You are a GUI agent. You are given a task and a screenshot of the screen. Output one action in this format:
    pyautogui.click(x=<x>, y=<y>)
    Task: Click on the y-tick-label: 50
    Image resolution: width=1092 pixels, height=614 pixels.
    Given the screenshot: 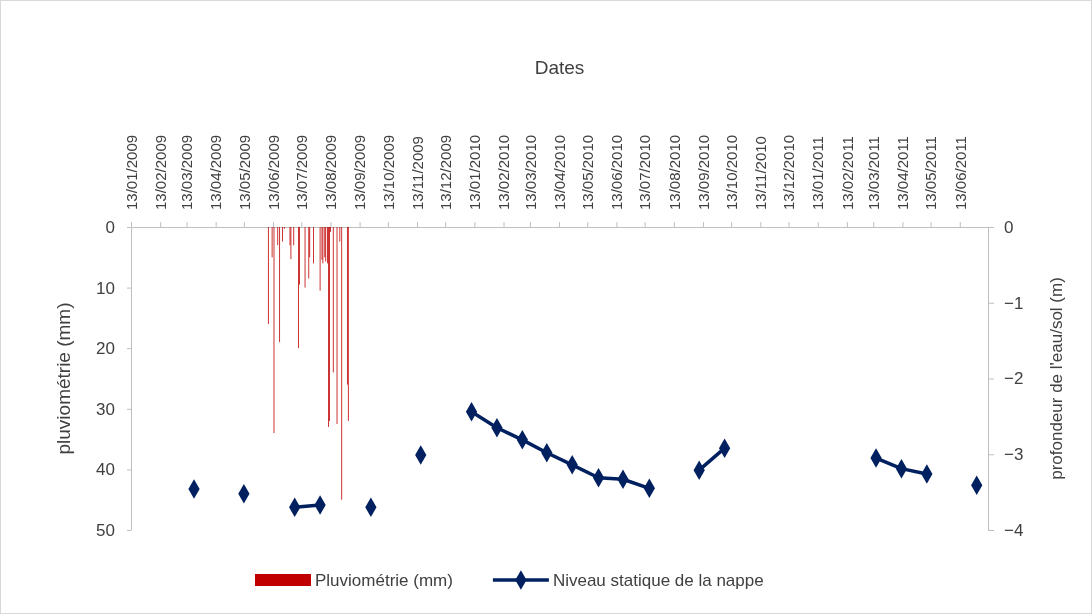 What is the action you would take?
    pyautogui.click(x=105, y=530)
    